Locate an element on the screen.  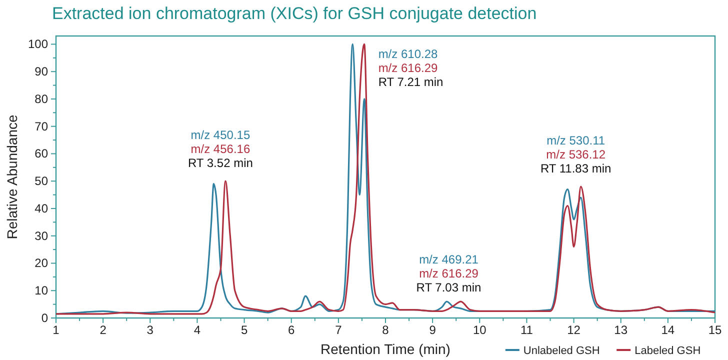
y-axis-title: Relative Abundance is located at coordinates (12, 177).